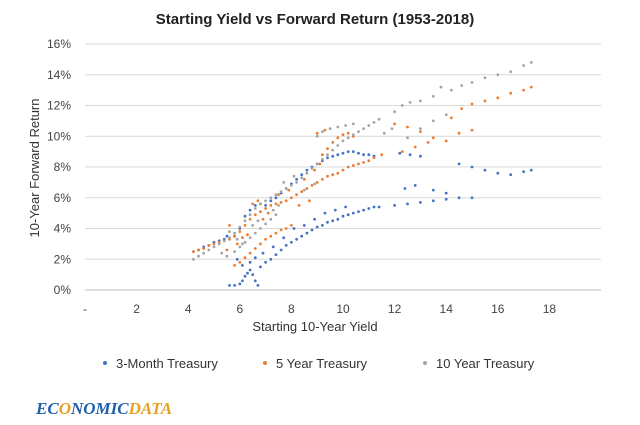  I want to click on logo-part-nomic: NOMIC, so click(99, 408).